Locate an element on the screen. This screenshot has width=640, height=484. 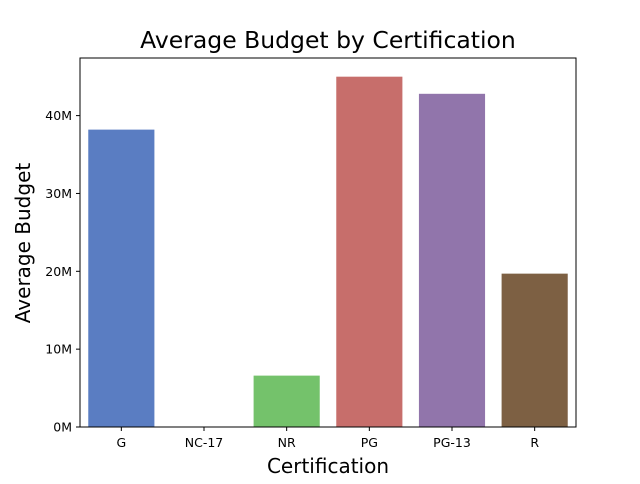
x-tick-label: G is located at coordinates (121, 442).